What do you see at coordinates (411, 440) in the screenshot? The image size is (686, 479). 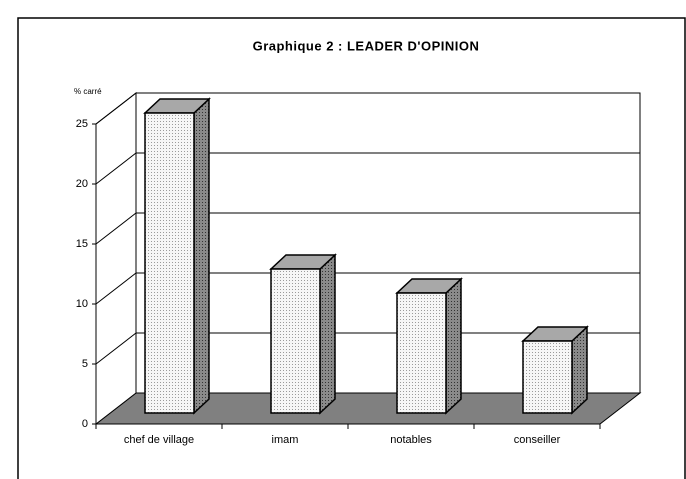 I see `x-tick-label: notables` at bounding box center [411, 440].